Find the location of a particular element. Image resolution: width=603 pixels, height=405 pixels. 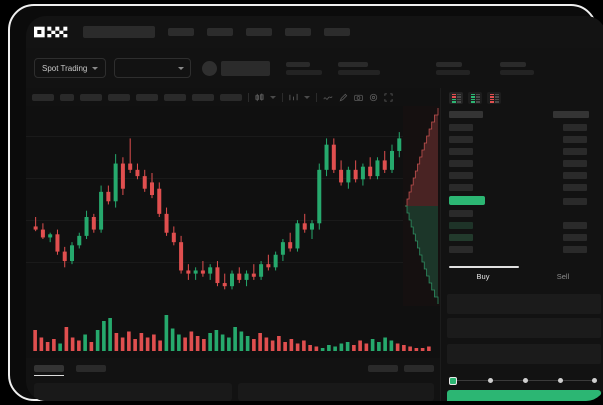

order-total-field is located at coordinates (524, 354).